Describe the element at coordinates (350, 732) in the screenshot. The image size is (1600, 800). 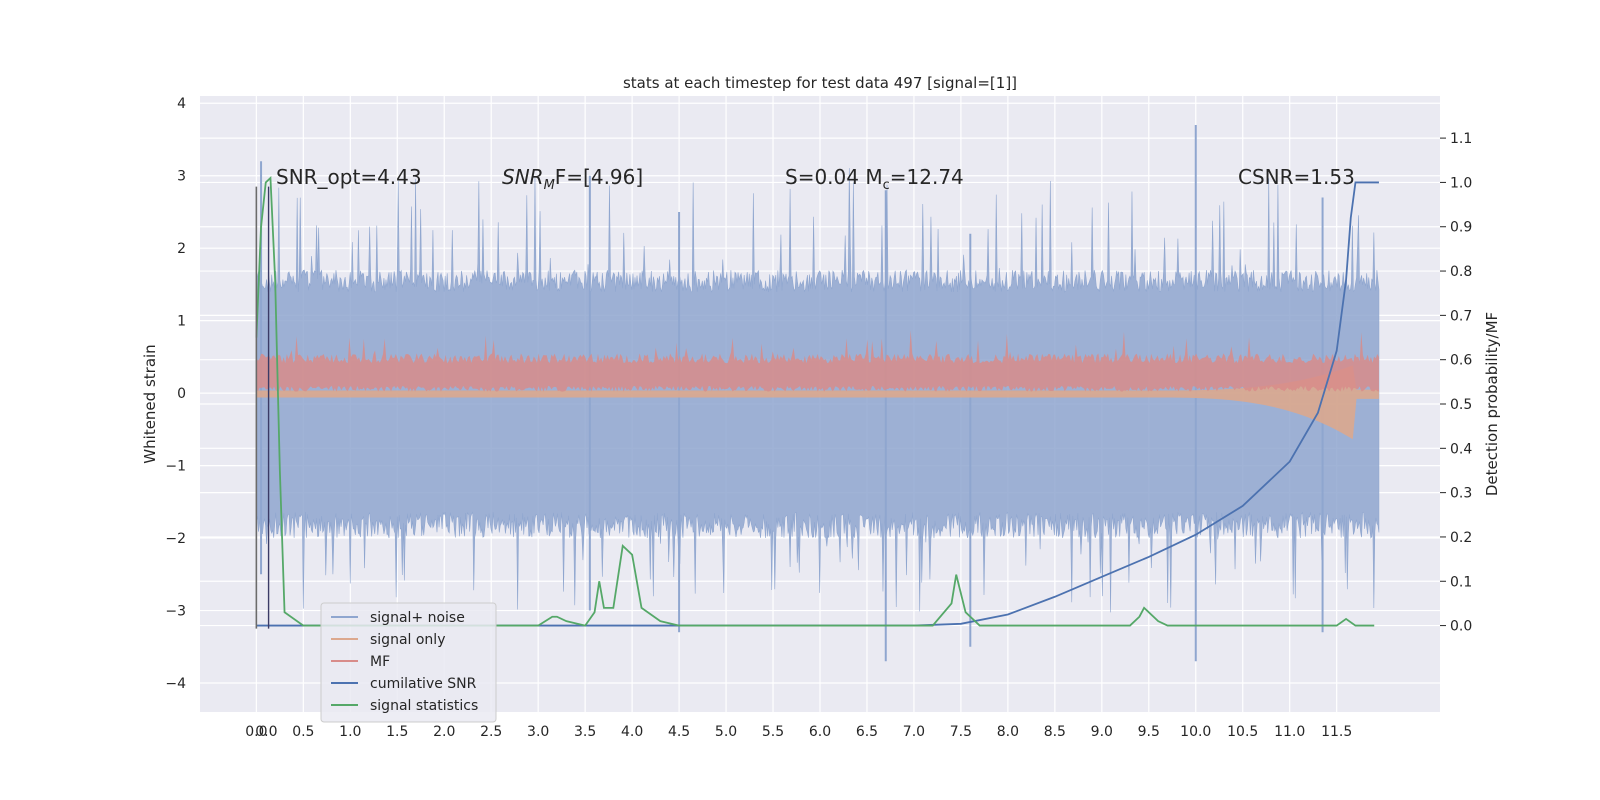
I see `x-tick-label: 1.0` at that location.